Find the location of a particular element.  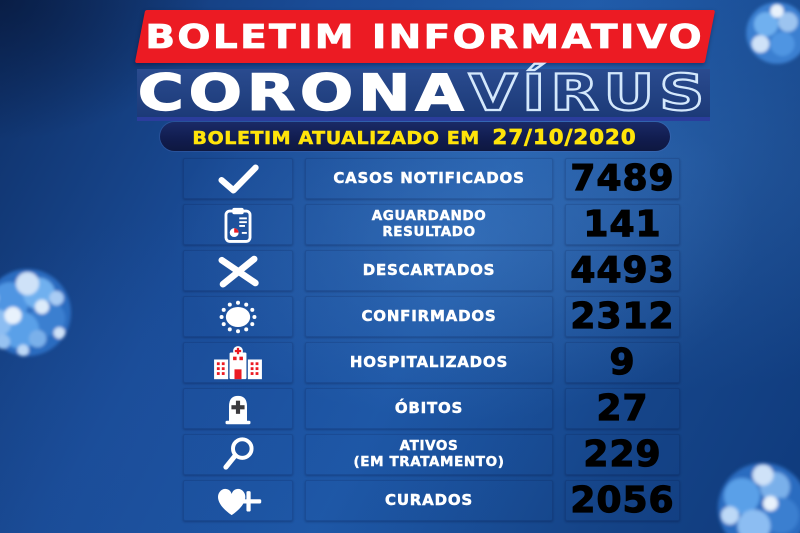

stat-value: 4493 is located at coordinates (622, 270).